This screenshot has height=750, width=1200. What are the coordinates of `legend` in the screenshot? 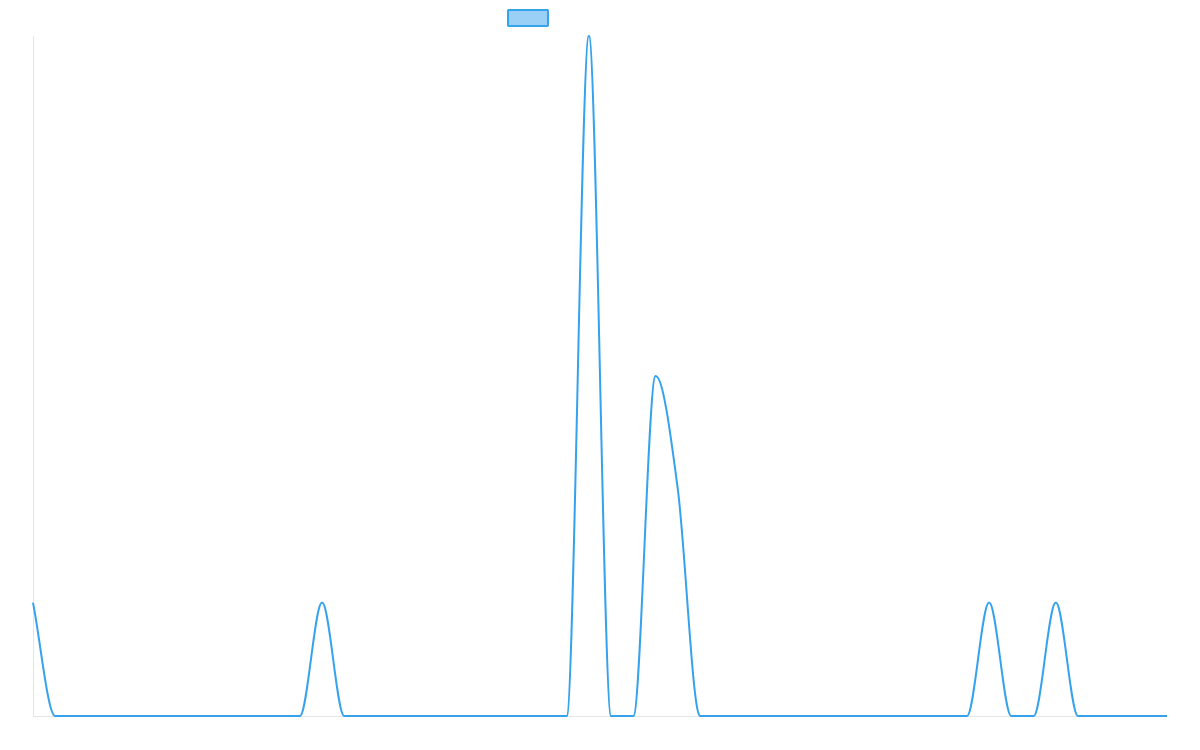 It's located at (528, 18).